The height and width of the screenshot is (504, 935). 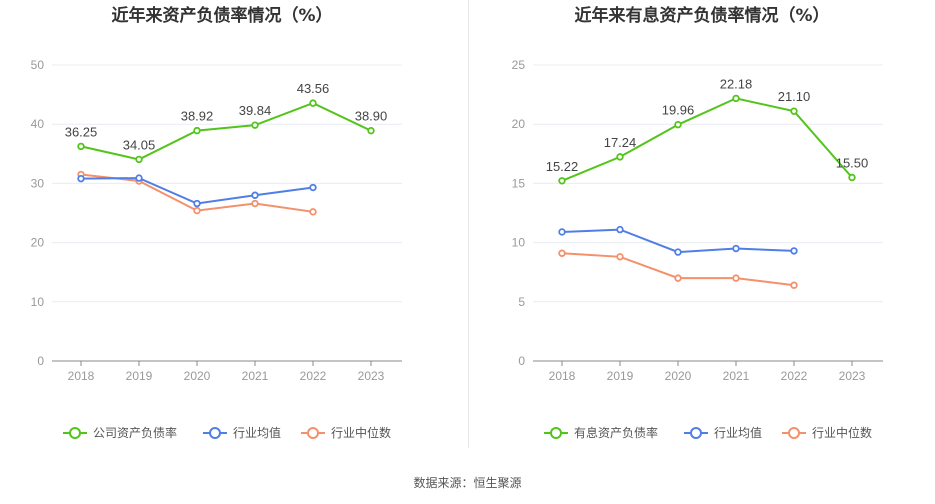 I want to click on chart-title: 近年来资产负债率情况（%）, so click(x=221, y=15).